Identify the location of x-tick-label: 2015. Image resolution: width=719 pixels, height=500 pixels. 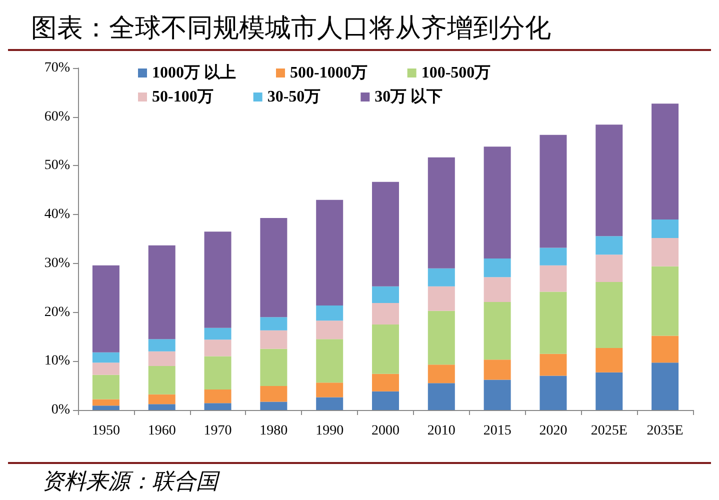
(497, 431).